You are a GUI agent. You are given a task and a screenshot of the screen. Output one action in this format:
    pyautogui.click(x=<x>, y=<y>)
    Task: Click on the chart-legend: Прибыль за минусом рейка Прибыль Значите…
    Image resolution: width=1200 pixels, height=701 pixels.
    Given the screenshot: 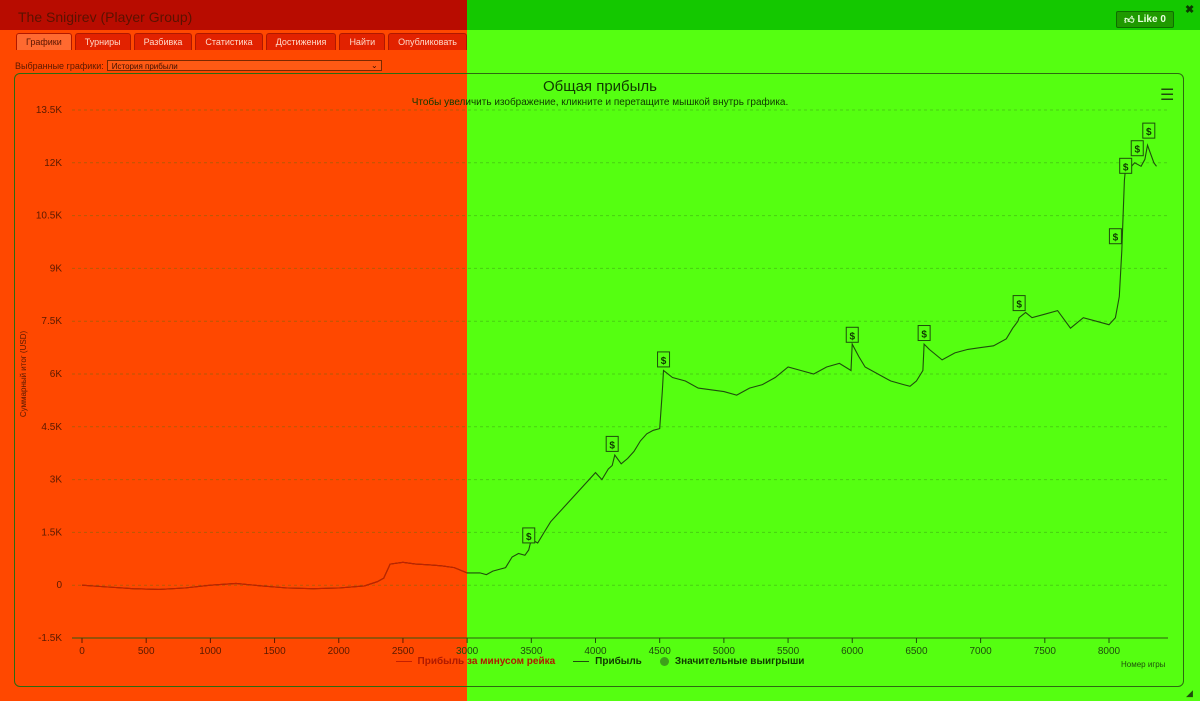 What is the action you would take?
    pyautogui.click(x=600, y=661)
    